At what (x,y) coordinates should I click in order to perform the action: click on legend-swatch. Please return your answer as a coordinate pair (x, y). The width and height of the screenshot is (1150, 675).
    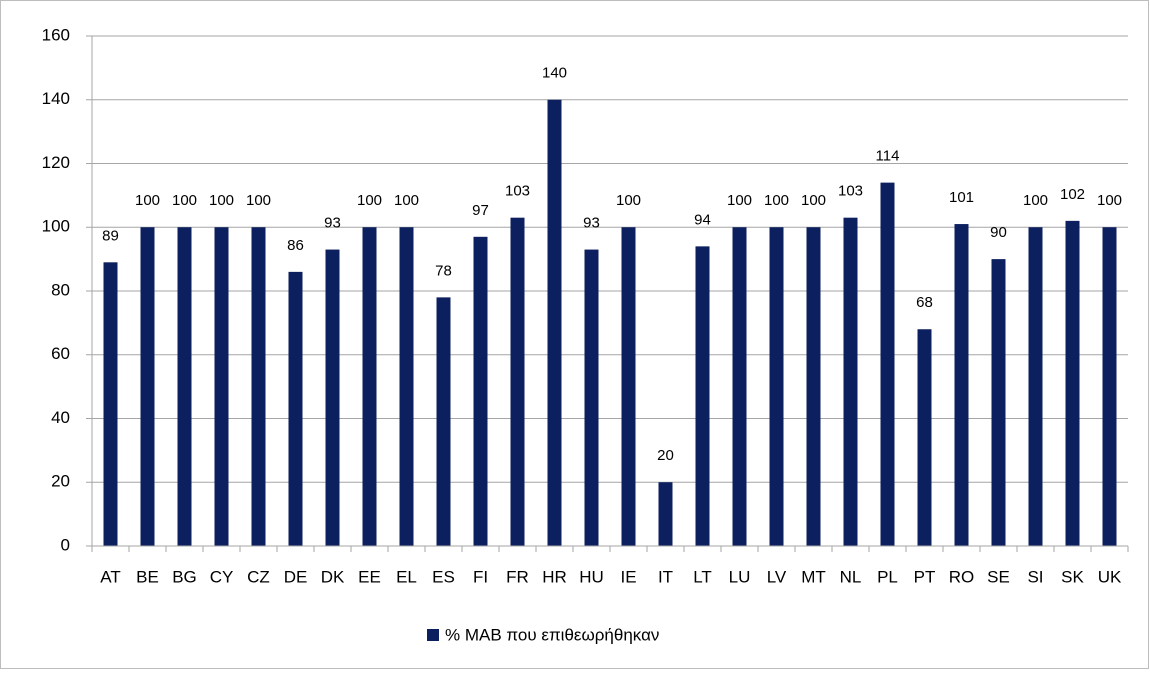
    Looking at the image, I should click on (433, 635).